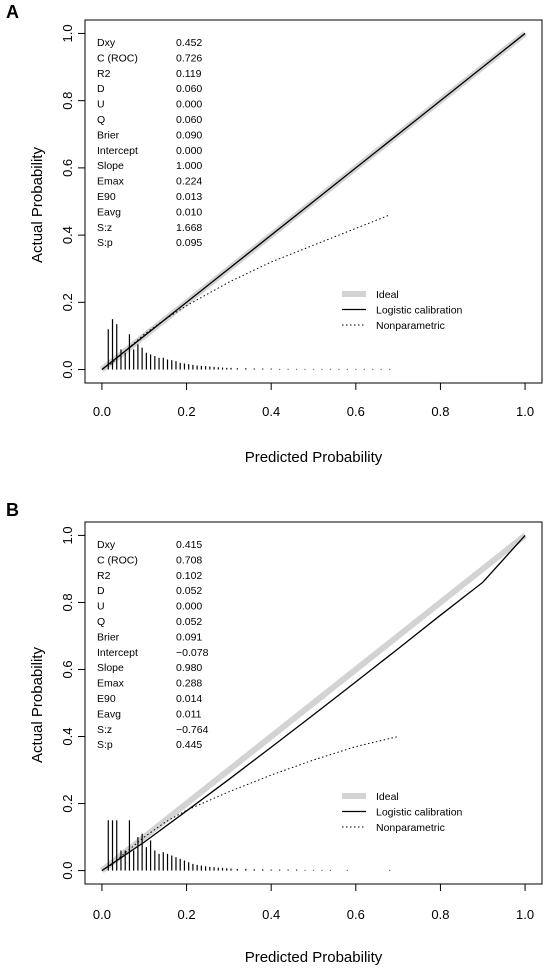  I want to click on panel-b-stat-value: 0.011, so click(189, 714).